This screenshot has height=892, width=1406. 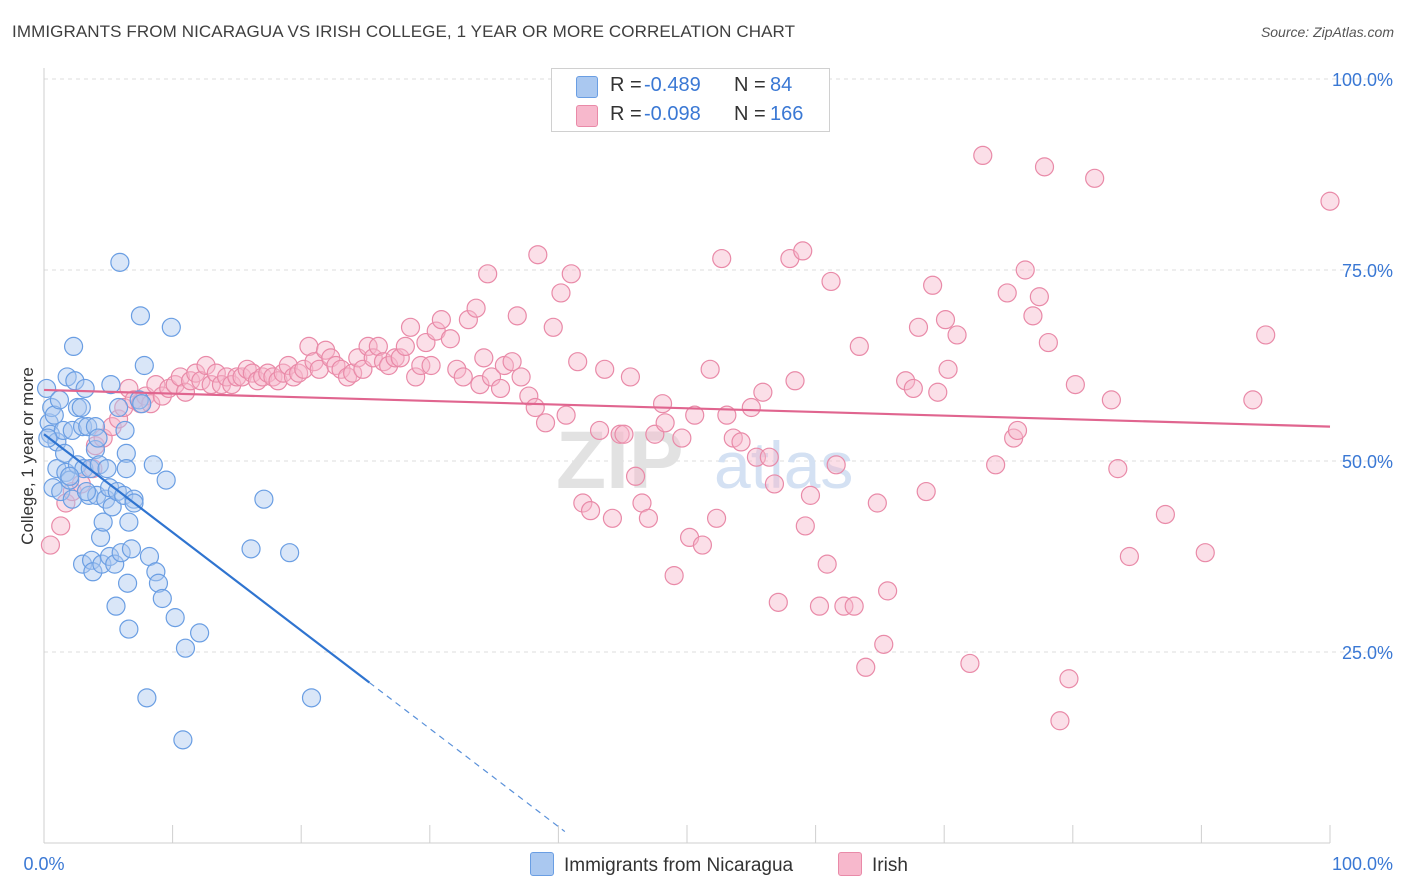 What do you see at coordinates (690, 100) in the screenshot?
I see `correlation-legend: R = -0.489 N = 84 R = -0.098 N = 166` at bounding box center [690, 100].